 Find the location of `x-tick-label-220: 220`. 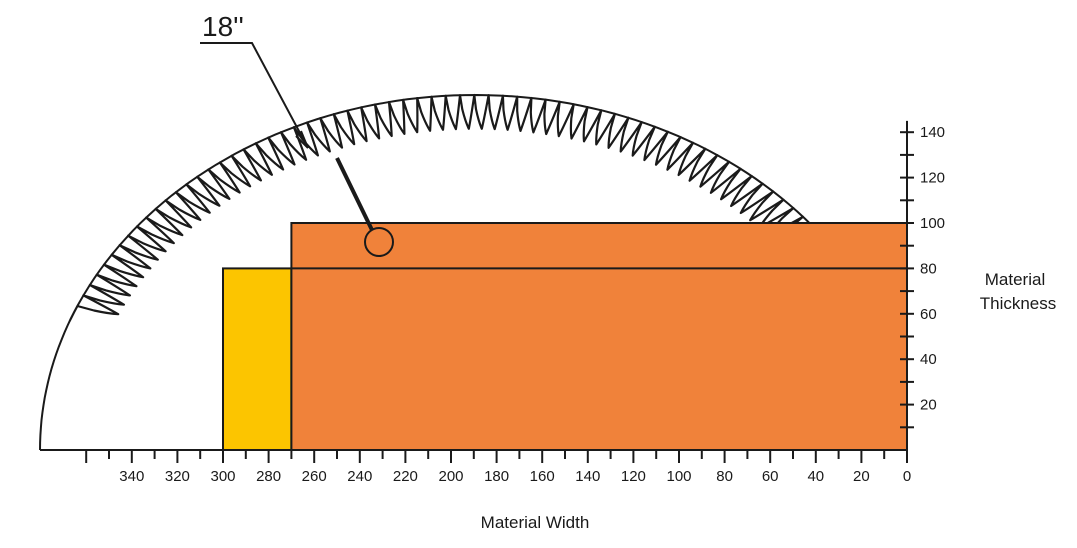

x-tick-label-220: 220 is located at coordinates (405, 476).